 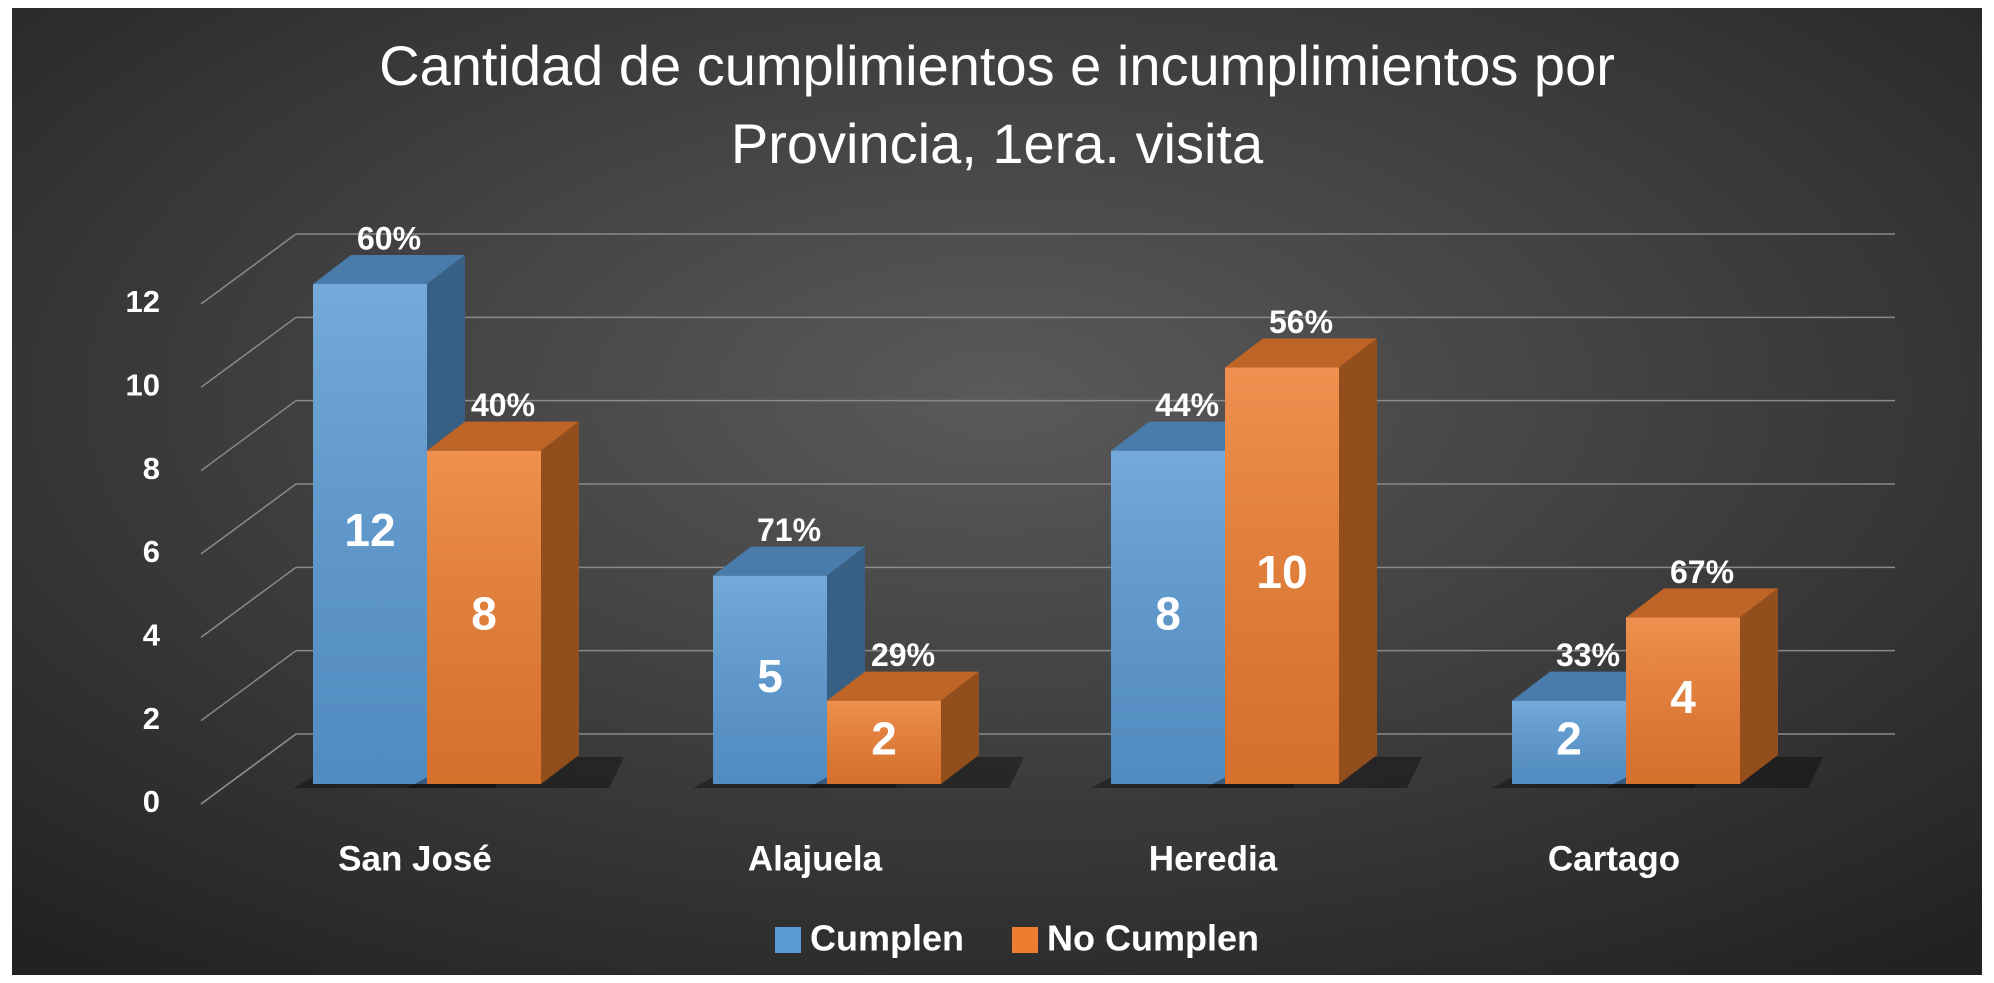 I want to click on x-tick-label: Alajuela, so click(x=815, y=858).